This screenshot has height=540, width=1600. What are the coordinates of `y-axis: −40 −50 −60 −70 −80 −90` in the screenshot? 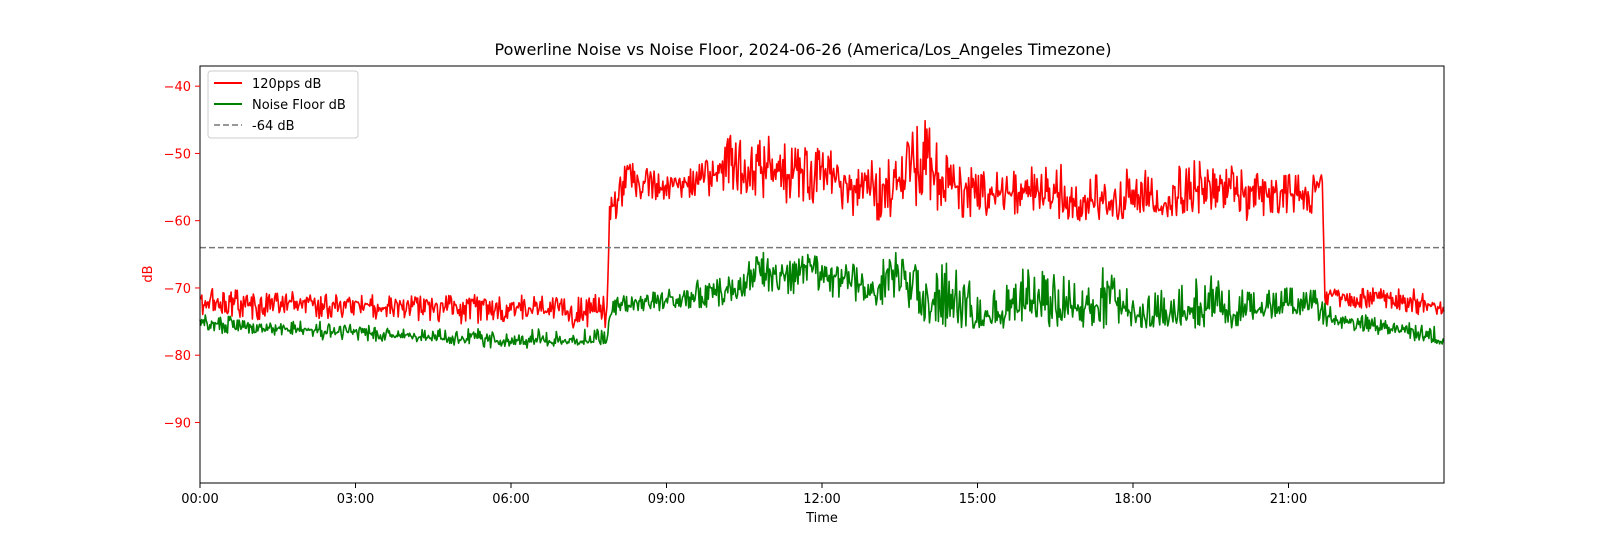 It's located at (182, 255).